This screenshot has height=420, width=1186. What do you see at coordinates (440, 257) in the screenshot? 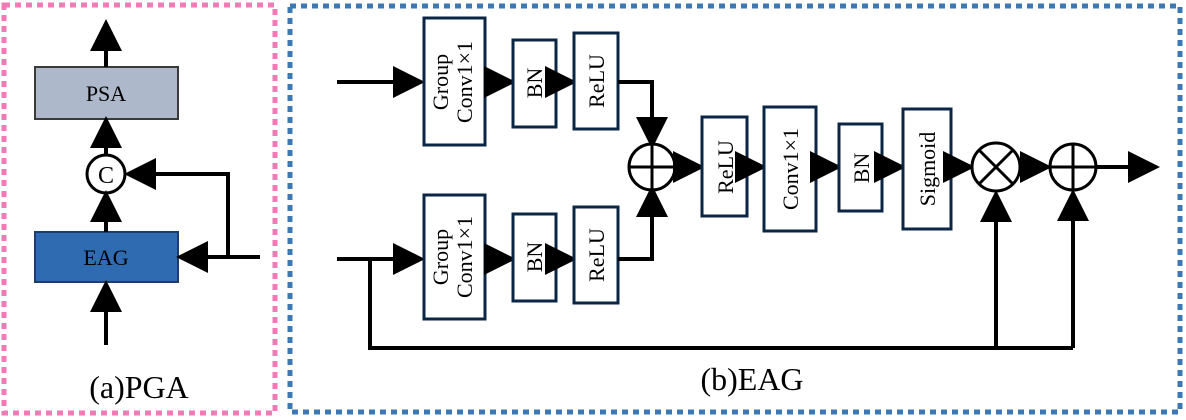
I see `bottom-group-label: Group` at bounding box center [440, 257].